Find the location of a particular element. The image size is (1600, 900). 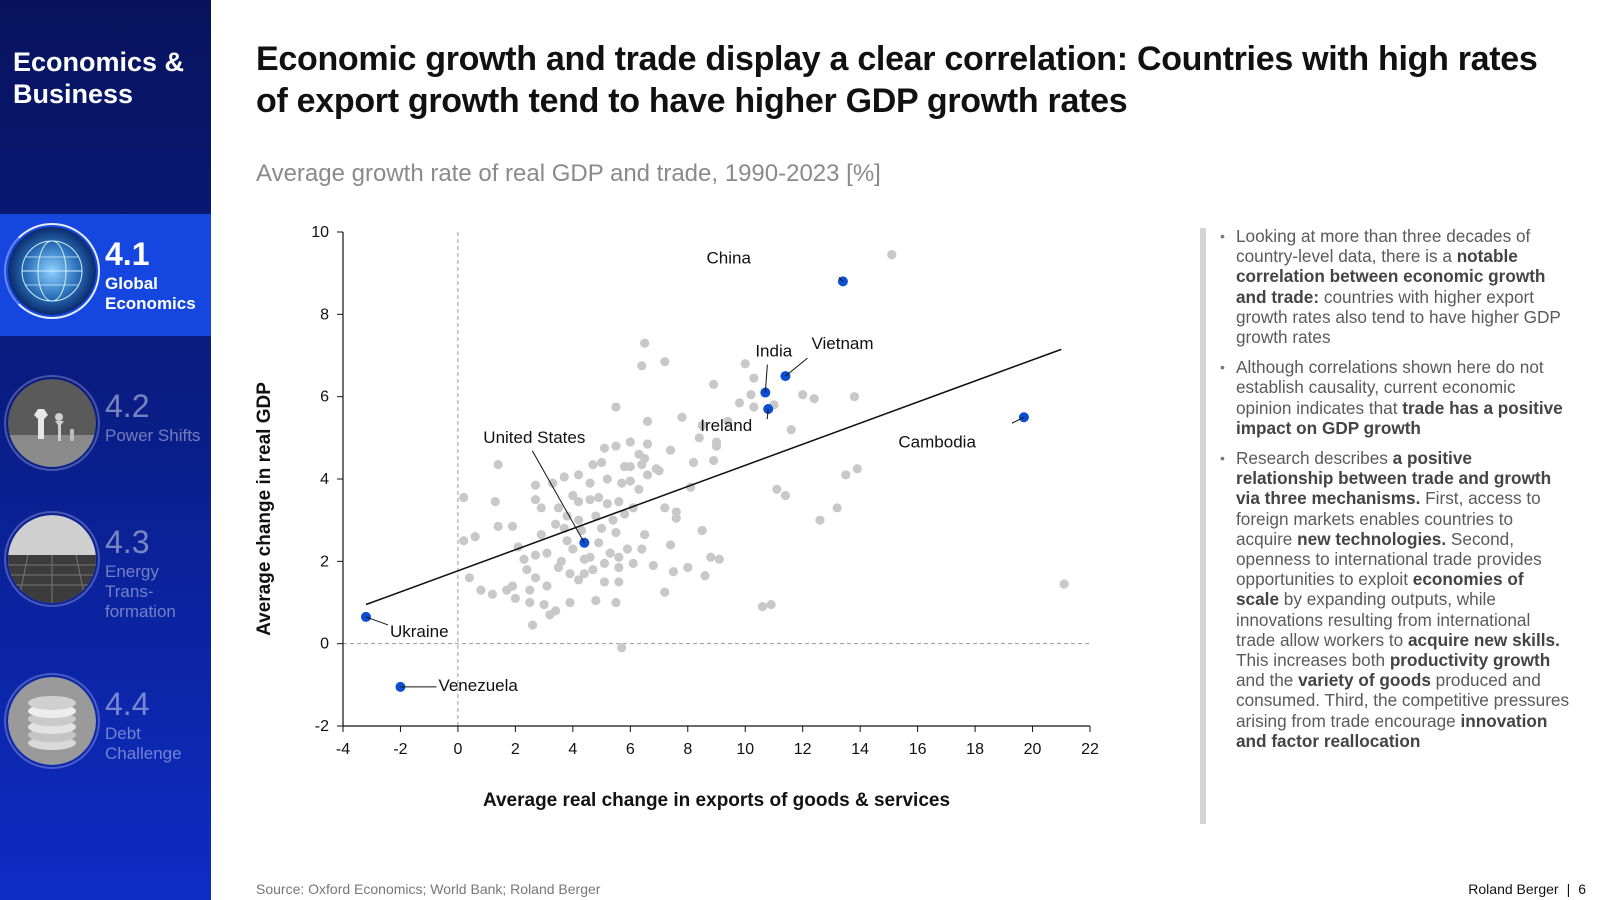

coins-thumbnail-icon is located at coordinates (52, 721).